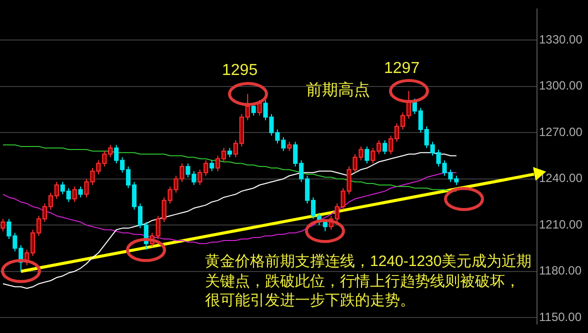 The image size is (588, 333). What do you see at coordinates (561, 39) in the screenshot?
I see `y-tick-label: 1330.00` at bounding box center [561, 39].